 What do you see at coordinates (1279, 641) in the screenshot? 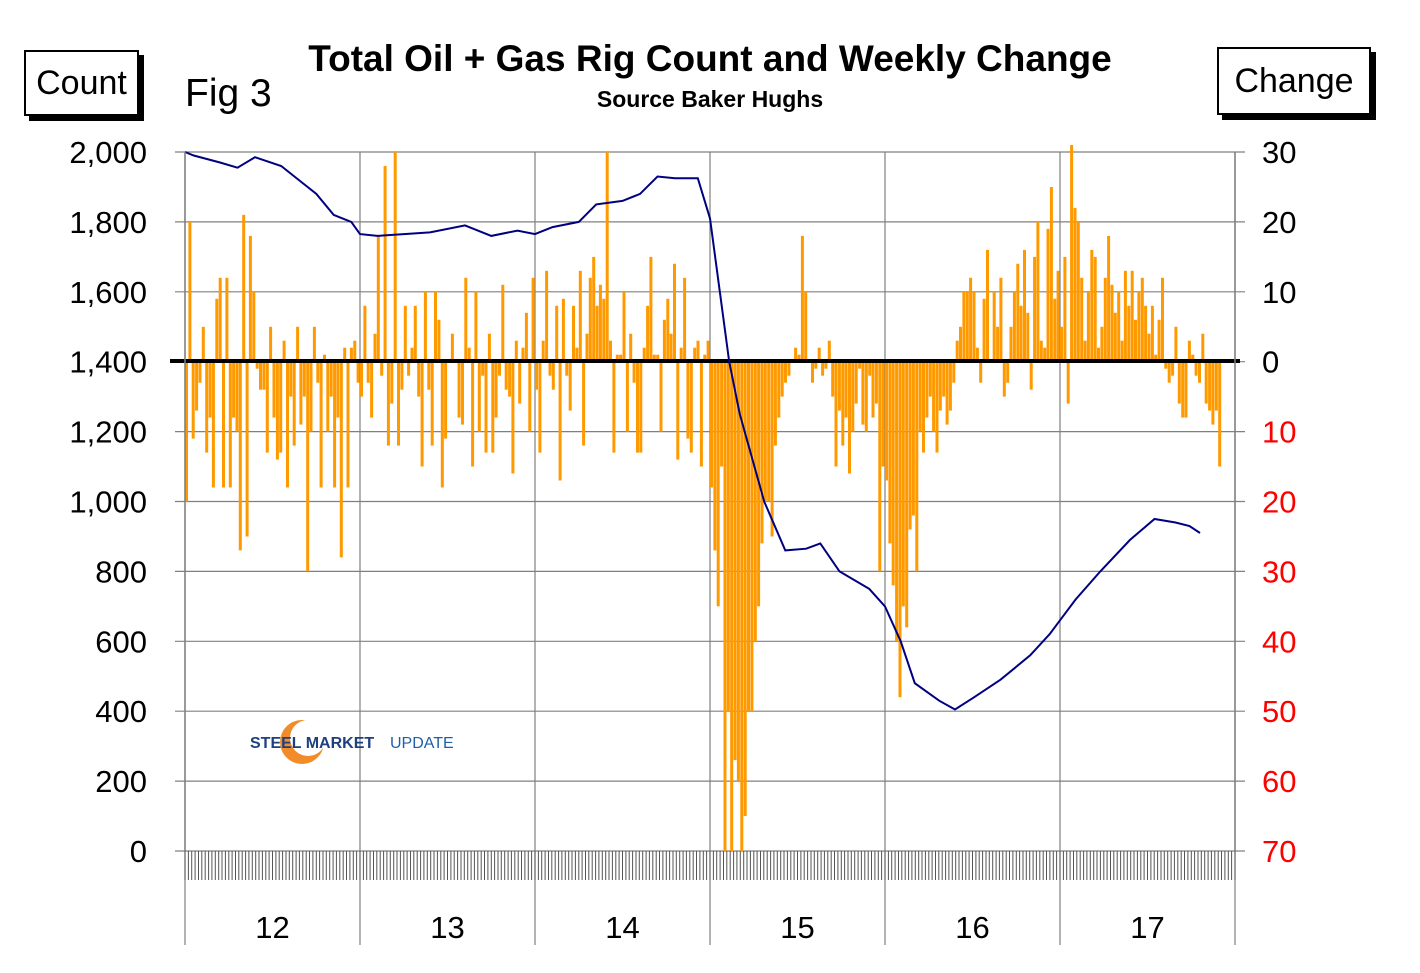
I see `right-tick-label: 40` at bounding box center [1279, 641].